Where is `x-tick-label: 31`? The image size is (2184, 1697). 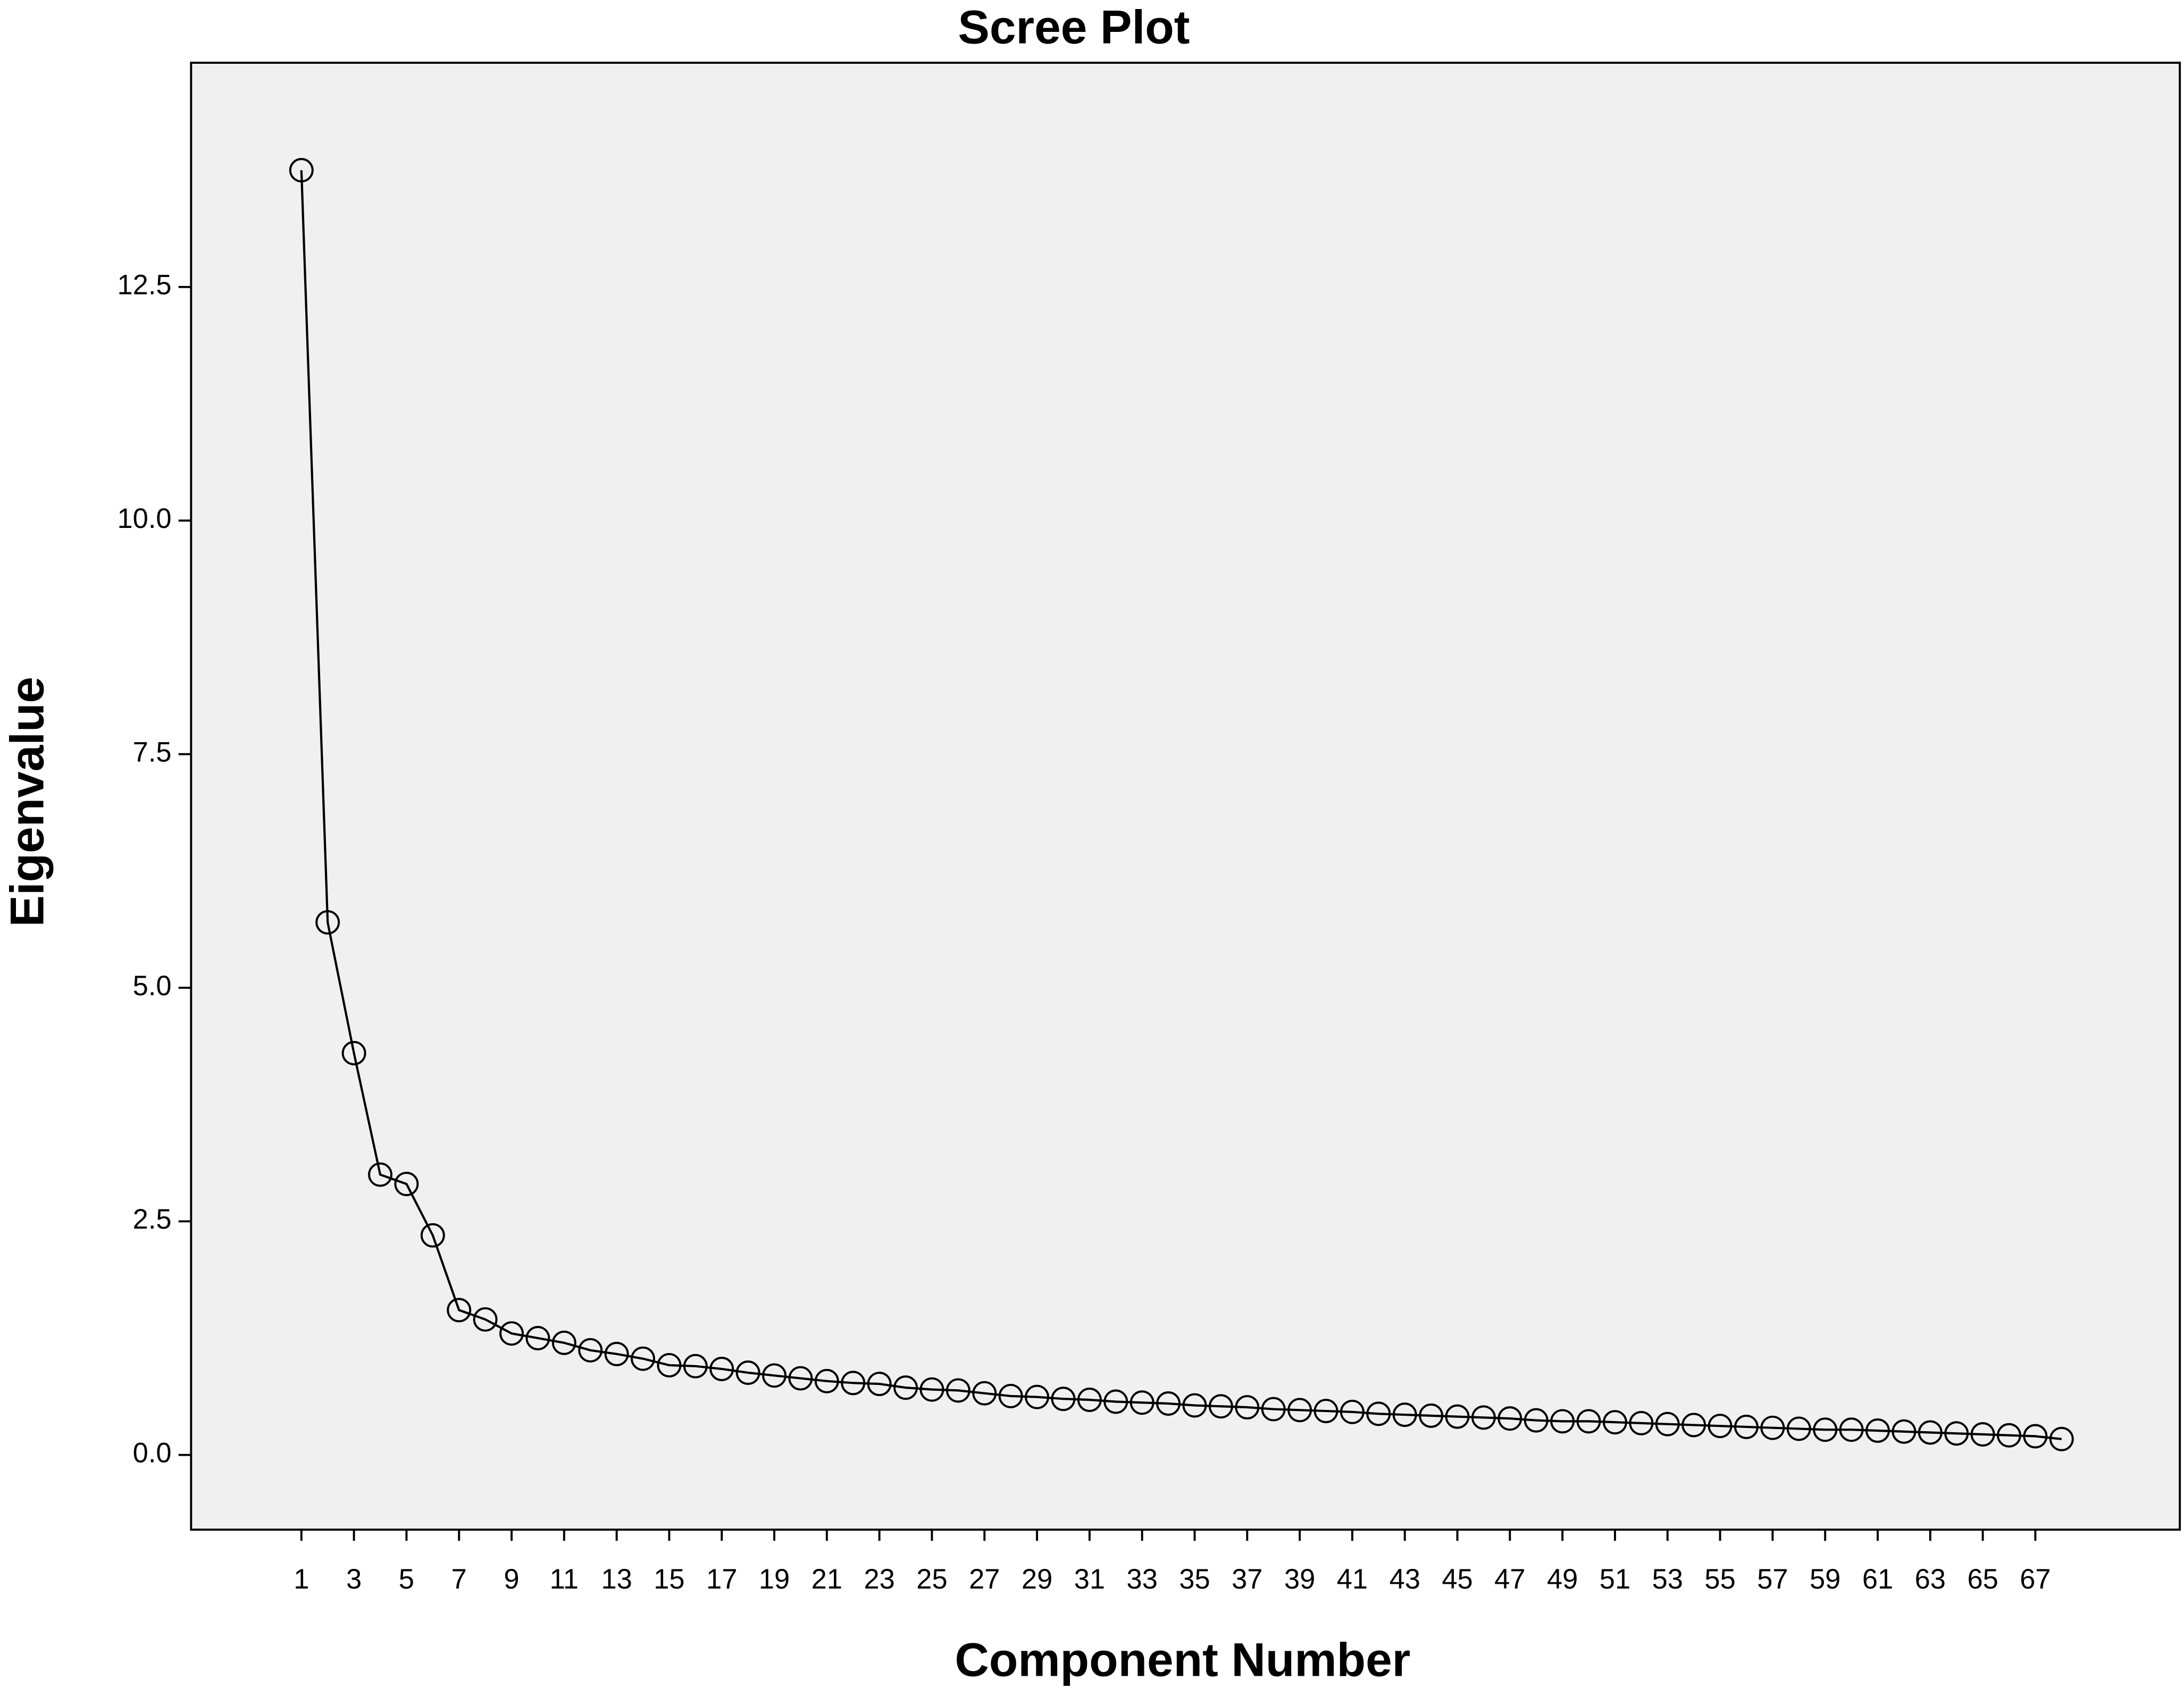 x-tick-label: 31 is located at coordinates (1089, 1579).